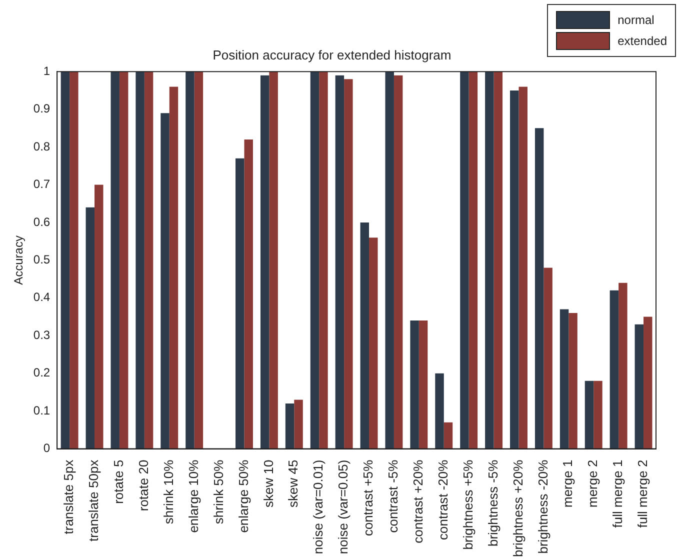  Describe the element at coordinates (41, 184) in the screenshot. I see `y-tick-label: 0.7` at that location.